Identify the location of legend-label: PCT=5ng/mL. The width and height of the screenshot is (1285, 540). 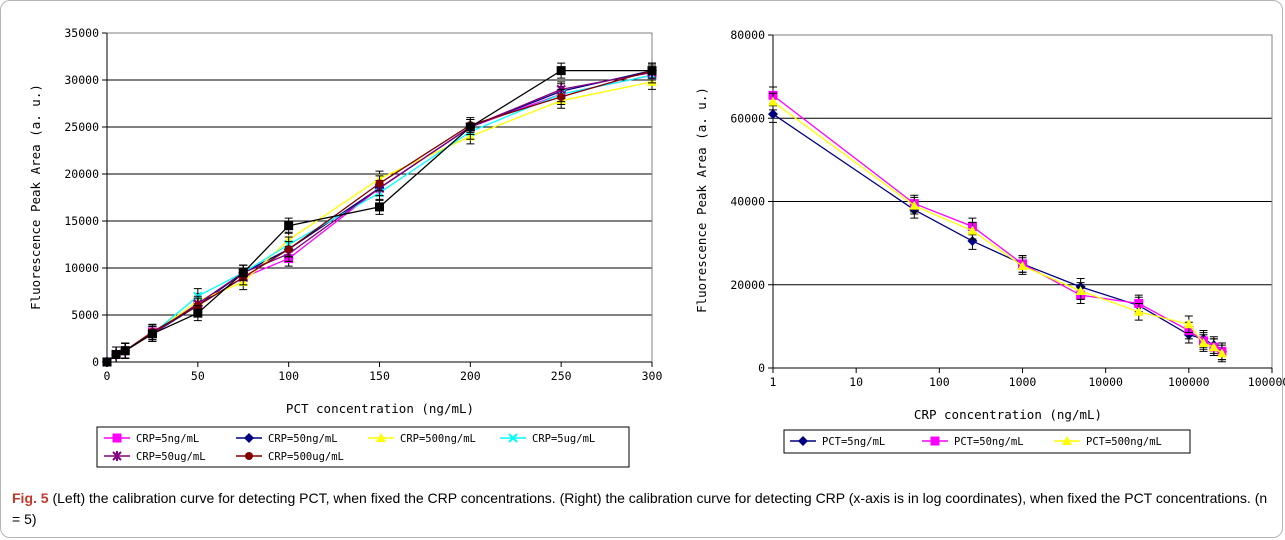
(853, 442).